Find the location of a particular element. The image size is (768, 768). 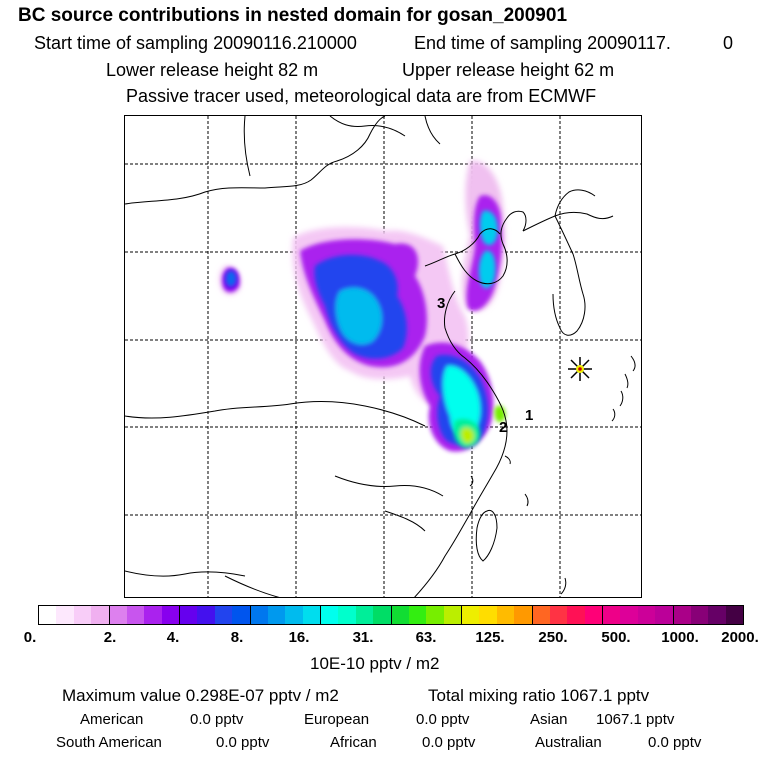

upper-release-text: Upper release height 62 m is located at coordinates (508, 70).